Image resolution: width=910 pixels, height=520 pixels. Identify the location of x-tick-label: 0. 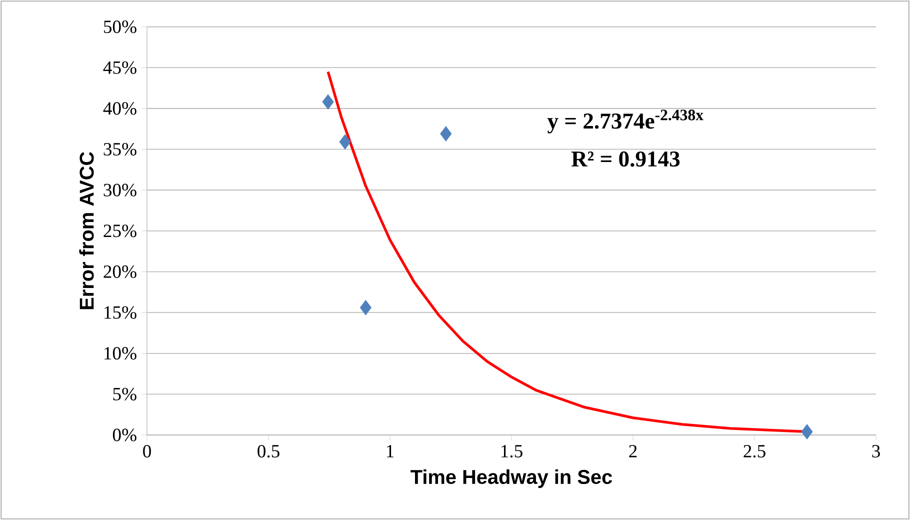
(147, 451).